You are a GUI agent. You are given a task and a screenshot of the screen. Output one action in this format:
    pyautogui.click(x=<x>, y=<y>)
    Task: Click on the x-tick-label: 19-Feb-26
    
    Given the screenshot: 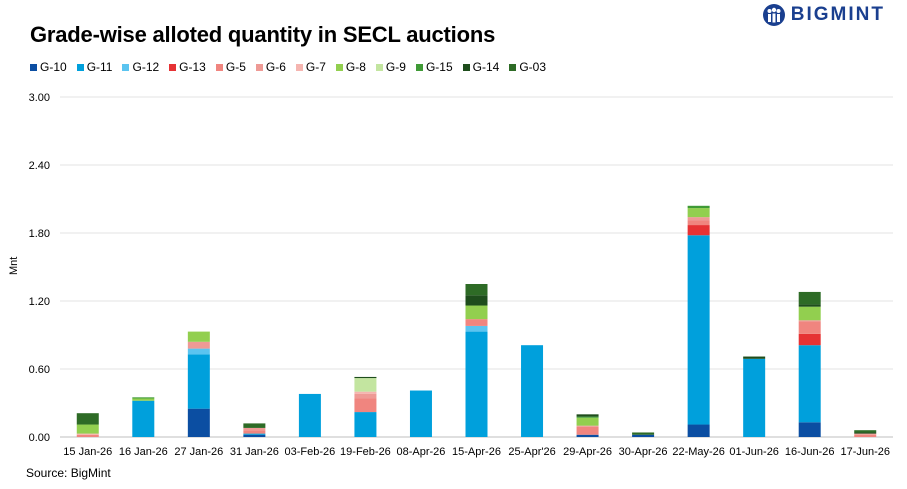 What is the action you would take?
    pyautogui.click(x=365, y=452)
    